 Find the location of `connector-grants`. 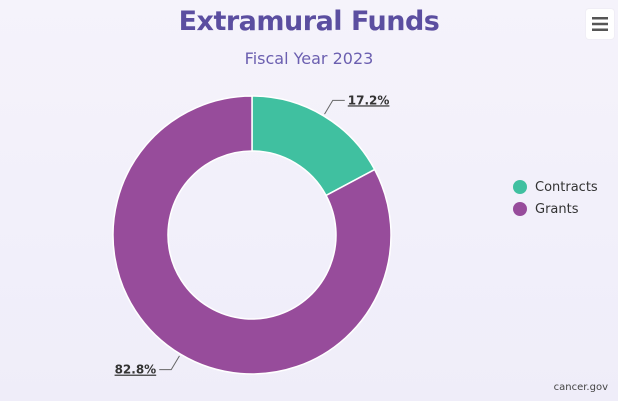

connector-grants is located at coordinates (169, 363).